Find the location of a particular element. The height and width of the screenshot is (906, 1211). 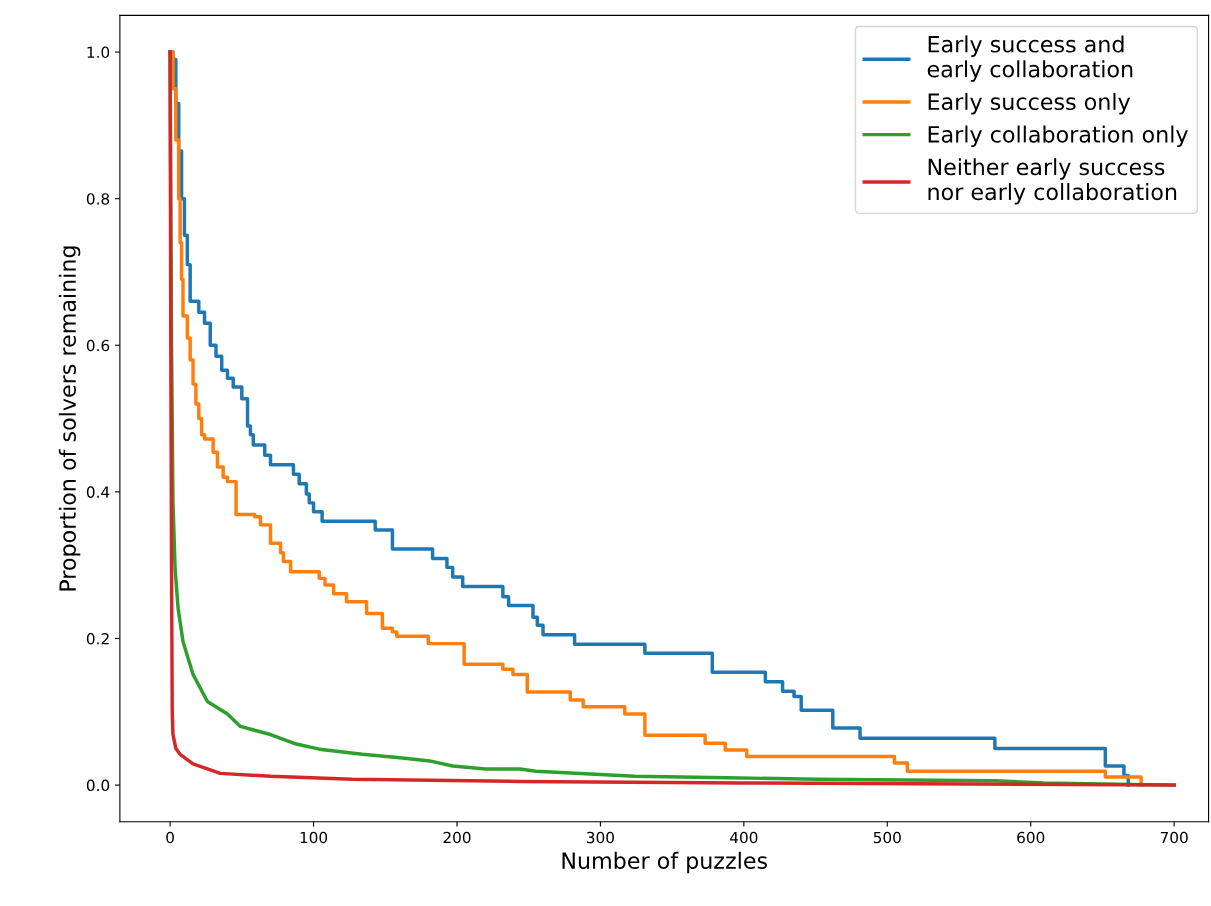

x-tick-label: 300 is located at coordinates (600, 837).